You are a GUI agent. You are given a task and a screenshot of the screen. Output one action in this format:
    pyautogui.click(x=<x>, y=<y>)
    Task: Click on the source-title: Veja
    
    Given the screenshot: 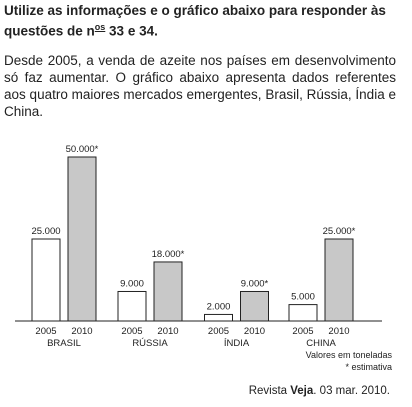 What is the action you would take?
    pyautogui.click(x=302, y=391)
    